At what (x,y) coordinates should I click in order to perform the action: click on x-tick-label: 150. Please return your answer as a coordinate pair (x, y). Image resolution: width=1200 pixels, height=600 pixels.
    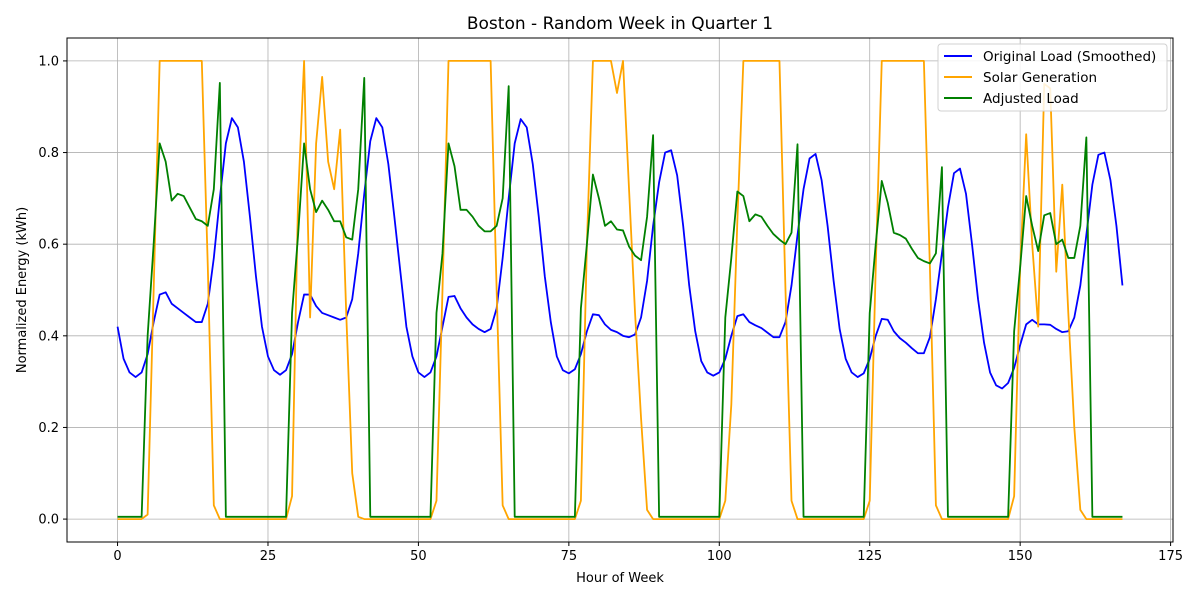
    Looking at the image, I should click on (1020, 556).